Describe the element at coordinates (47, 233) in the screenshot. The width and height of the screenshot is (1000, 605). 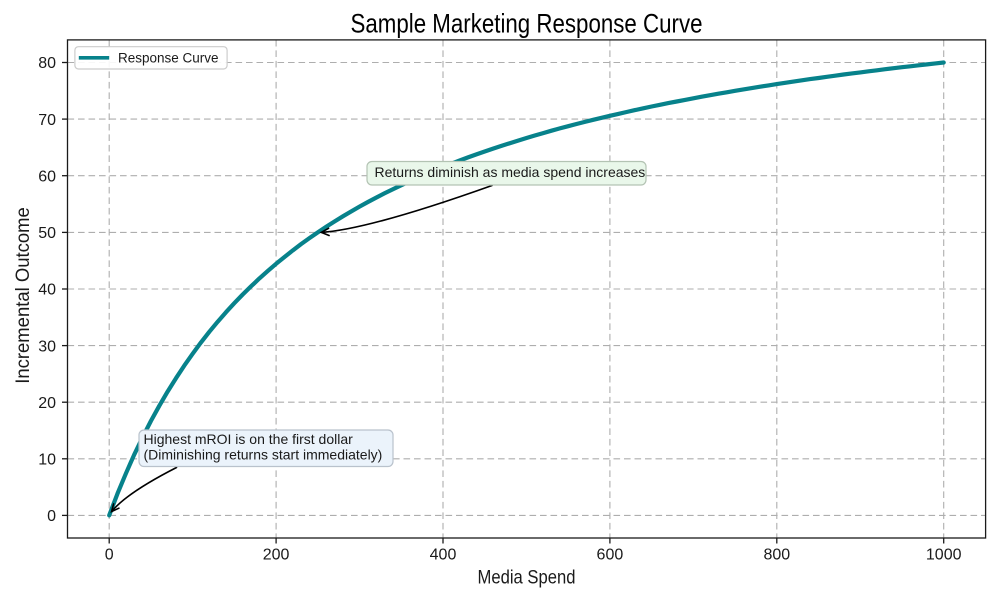
I see `svg-text: 50` at that location.